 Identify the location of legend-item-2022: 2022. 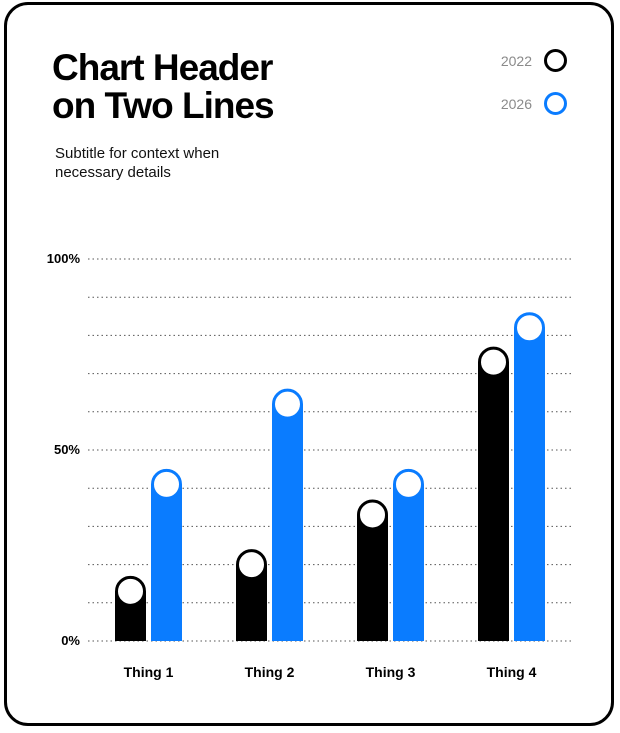
(534, 60).